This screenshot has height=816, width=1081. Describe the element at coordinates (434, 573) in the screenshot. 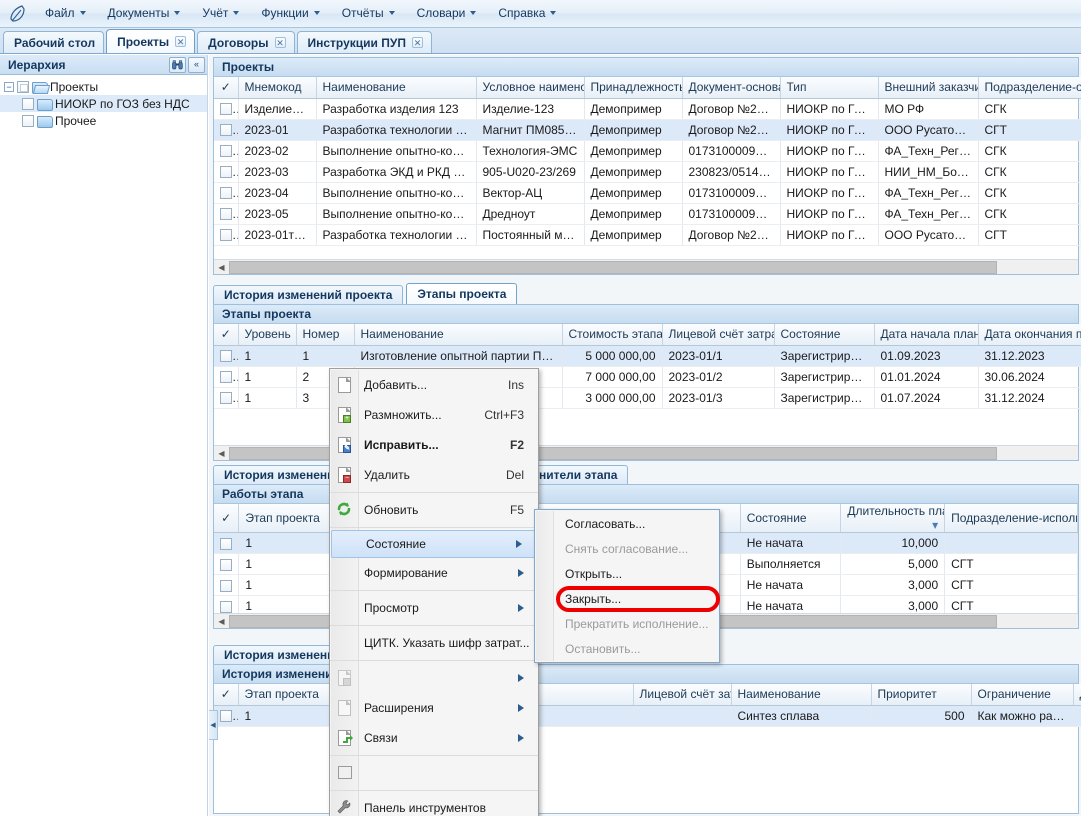

I see `menu-item-formation: Формирование` at that location.